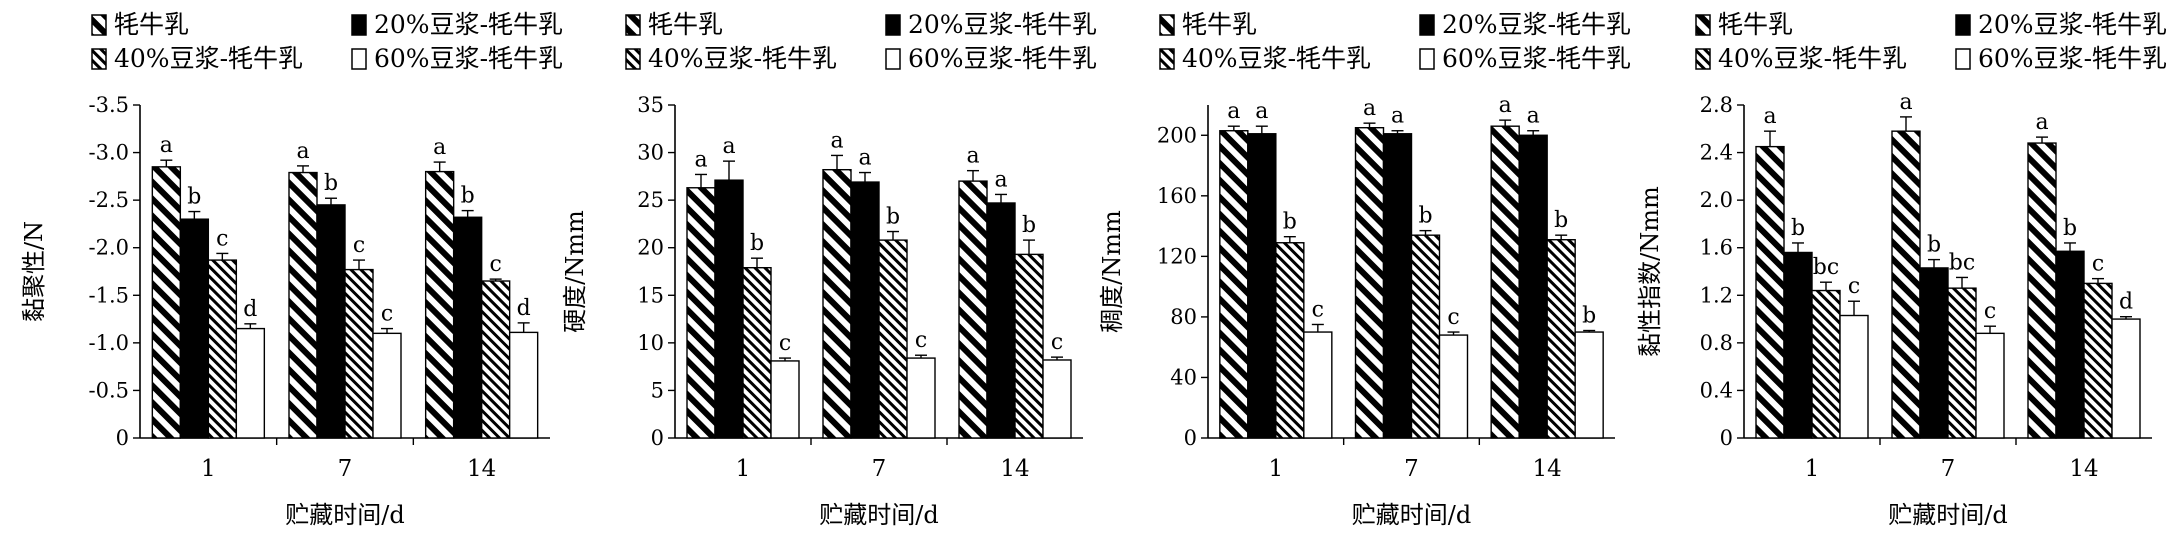  What do you see at coordinates (650, 153) in the screenshot?
I see `y-tick-label: 30` at bounding box center [650, 153].